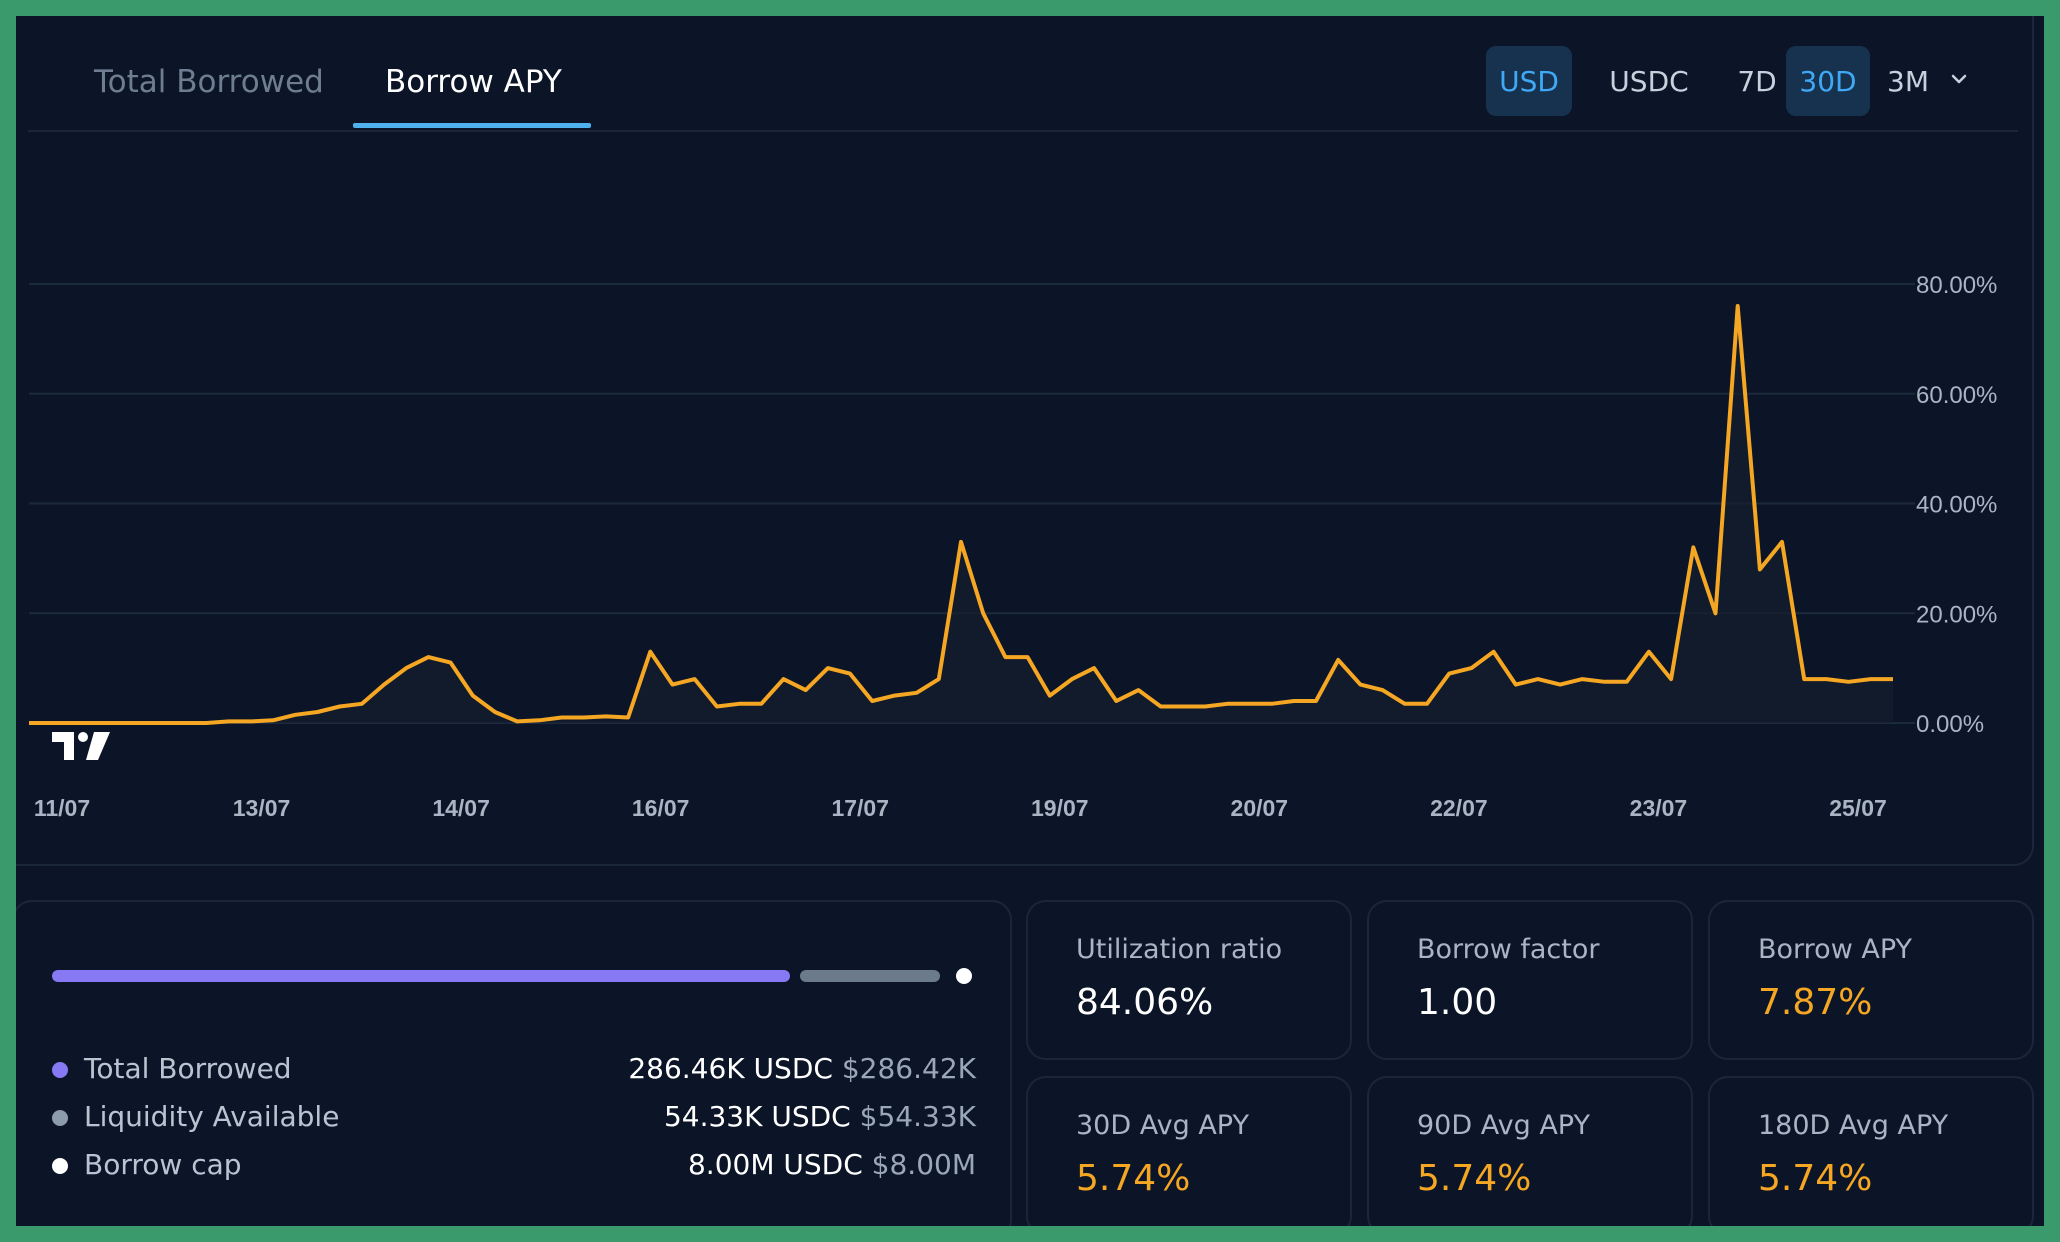 Image resolution: width=2060 pixels, height=1242 pixels. What do you see at coordinates (1835, 949) in the screenshot?
I see `stat-label: Borrow APY` at bounding box center [1835, 949].